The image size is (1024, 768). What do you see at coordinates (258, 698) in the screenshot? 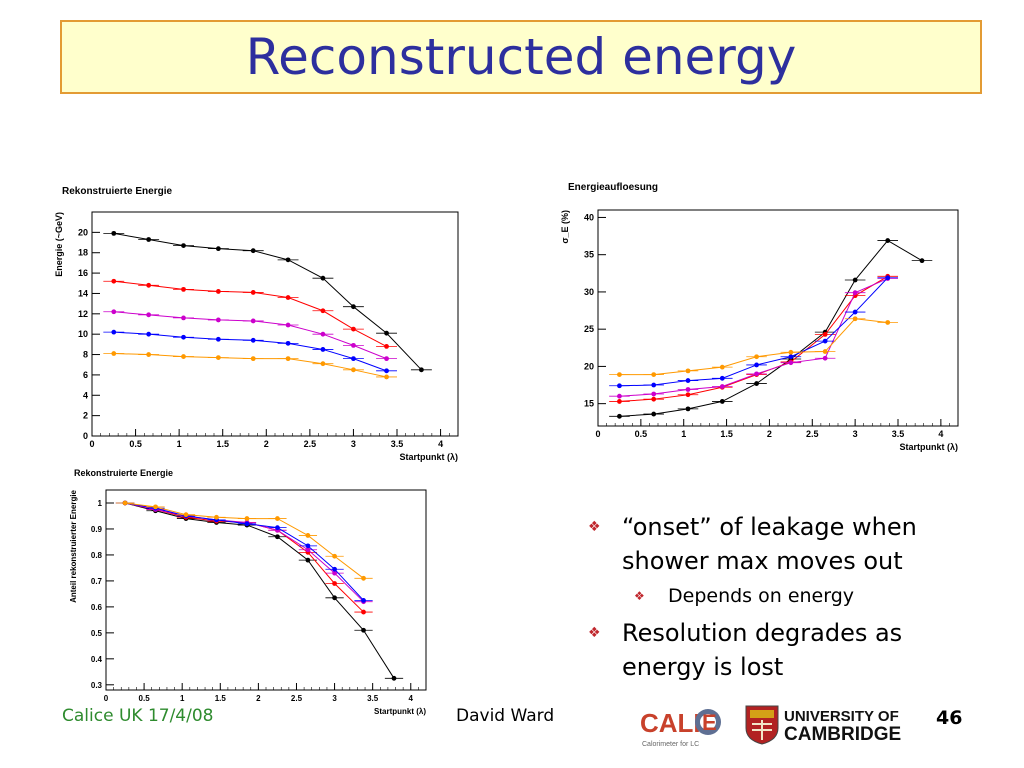
I see `x-tick-label: 2` at bounding box center [258, 698].